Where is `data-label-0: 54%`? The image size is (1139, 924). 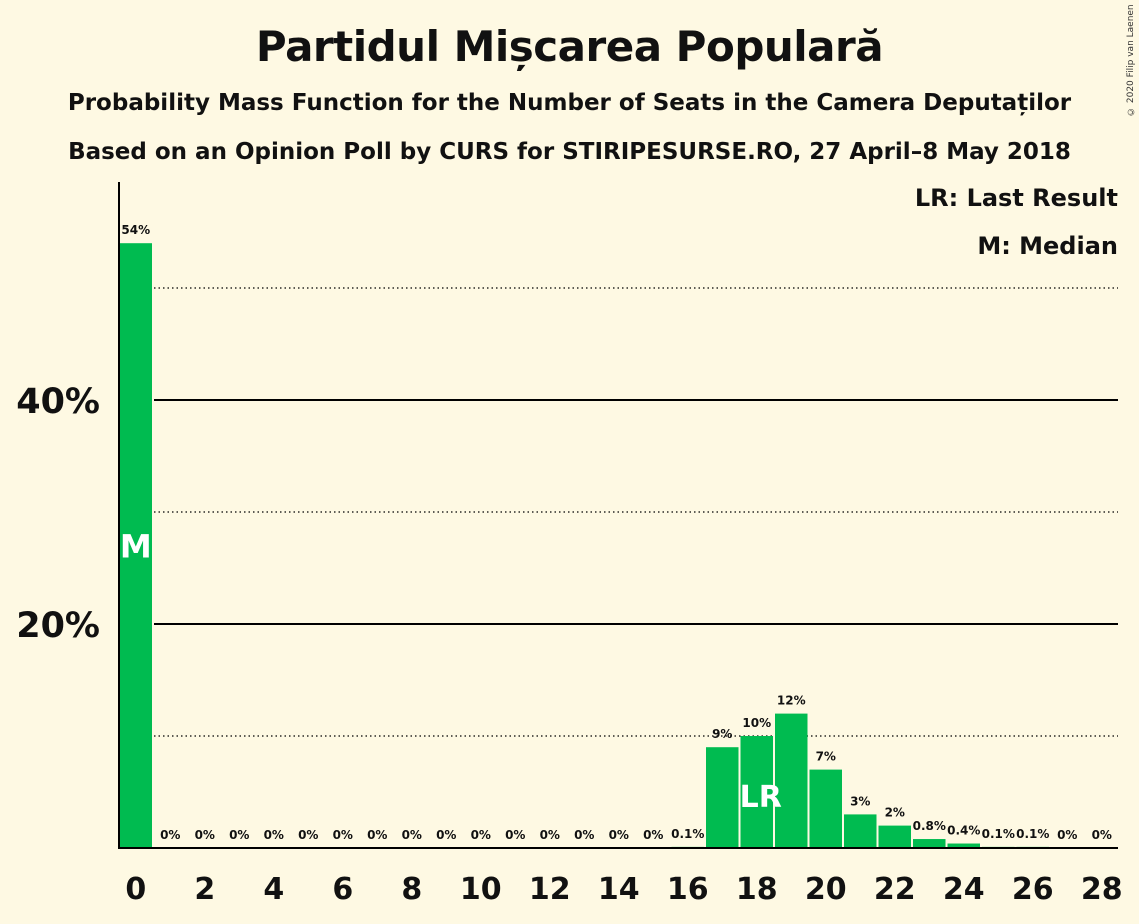
data-label-0: 54% is located at coordinates (135, 230).